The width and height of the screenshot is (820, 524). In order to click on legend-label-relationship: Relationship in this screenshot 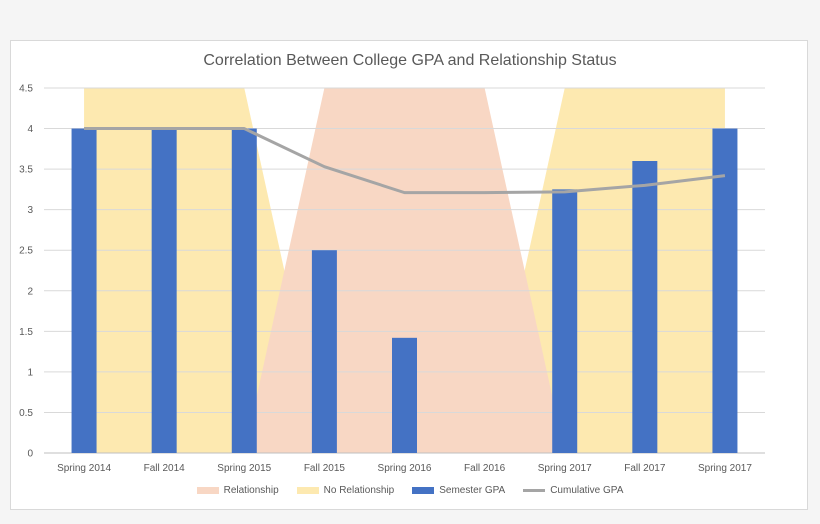, I will do `click(251, 490)`.